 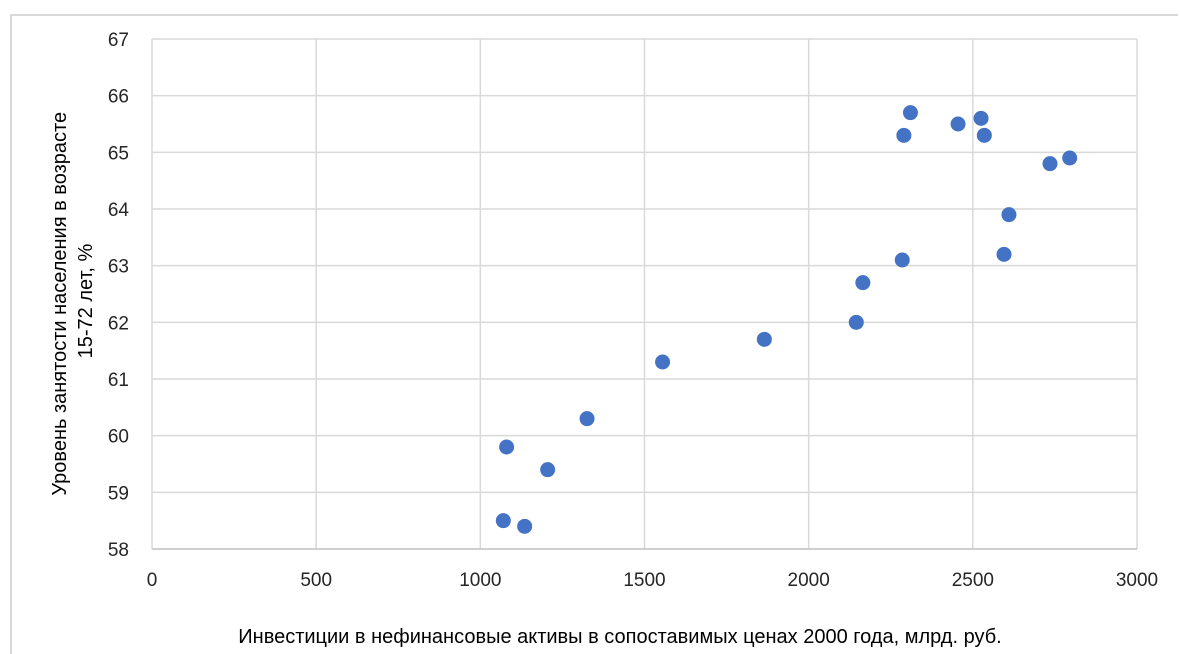 I want to click on x-tick-label: 1500, so click(x=644, y=580).